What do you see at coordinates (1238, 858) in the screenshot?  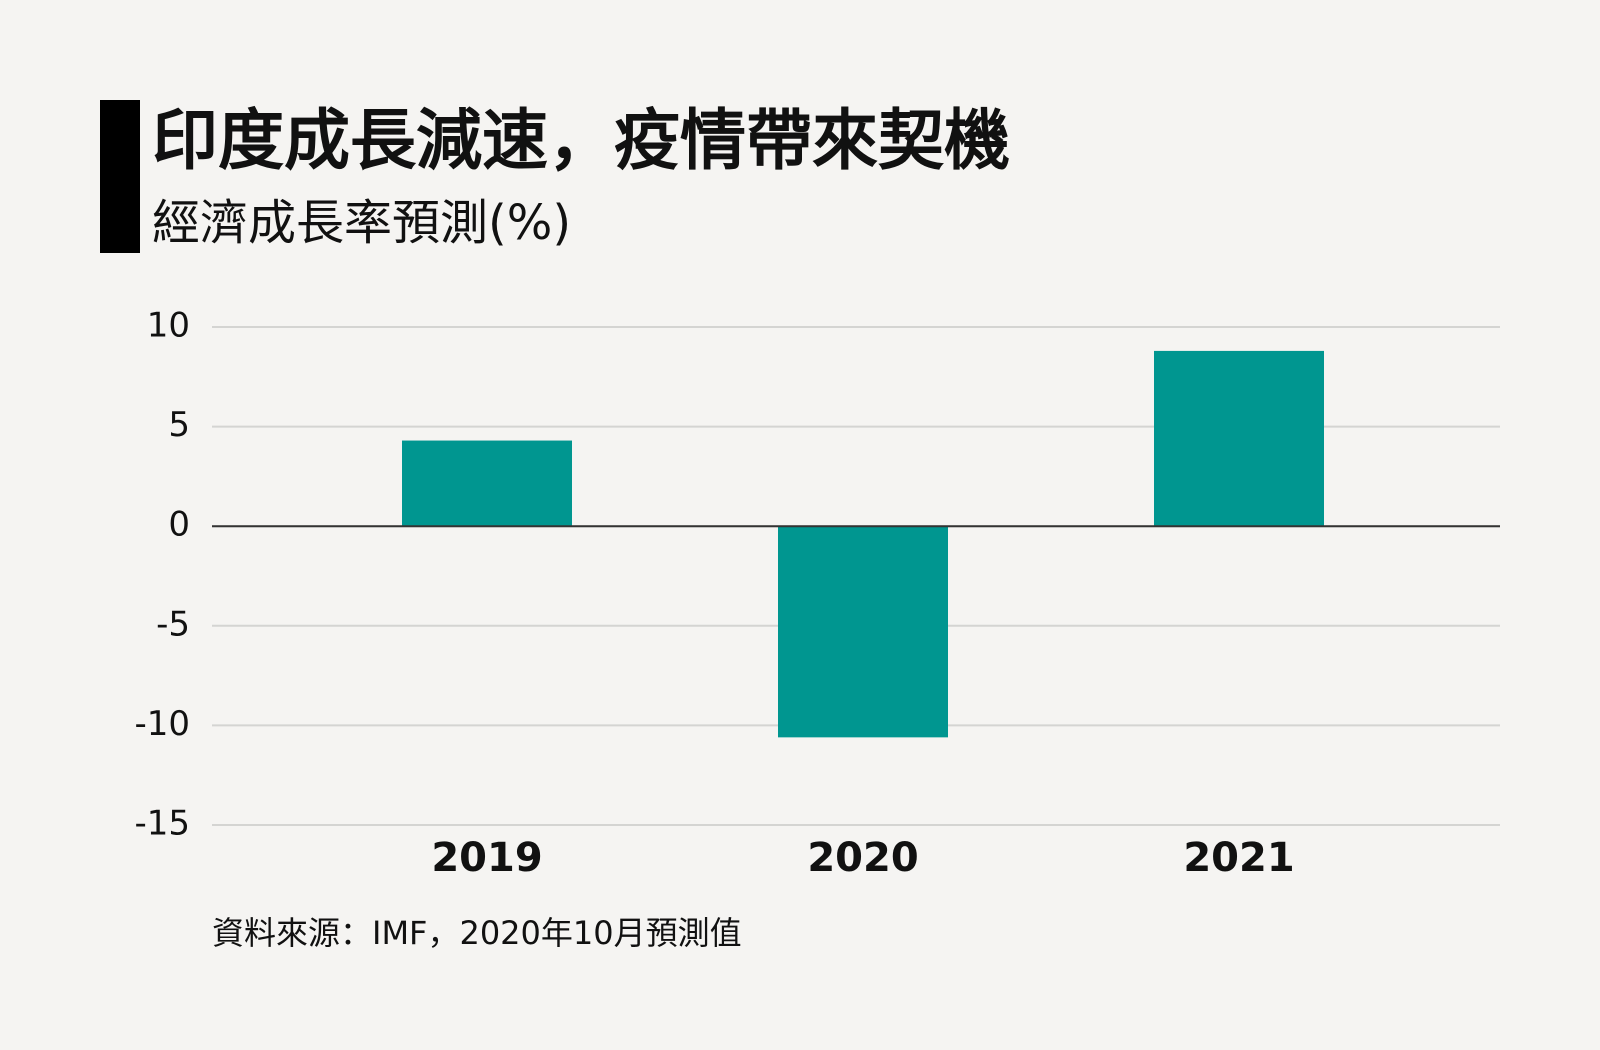 I see `x-tick-label: 2021` at bounding box center [1238, 858].